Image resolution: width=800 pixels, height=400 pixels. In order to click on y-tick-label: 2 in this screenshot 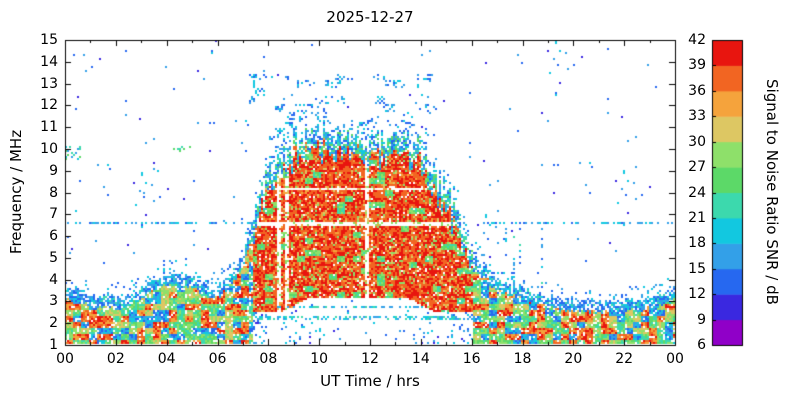, I will do `click(53, 323)`.